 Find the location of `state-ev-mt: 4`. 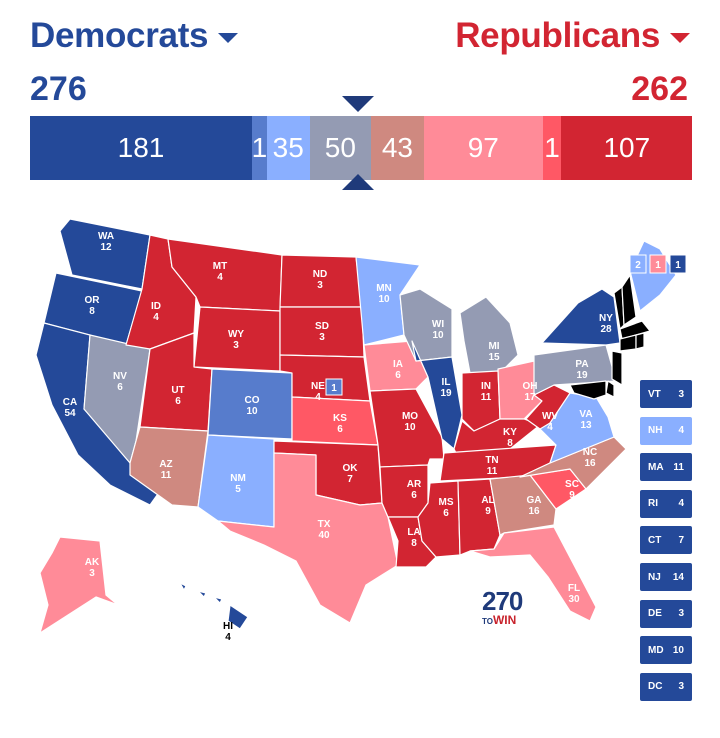

state-ev-mt: 4 is located at coordinates (220, 277).